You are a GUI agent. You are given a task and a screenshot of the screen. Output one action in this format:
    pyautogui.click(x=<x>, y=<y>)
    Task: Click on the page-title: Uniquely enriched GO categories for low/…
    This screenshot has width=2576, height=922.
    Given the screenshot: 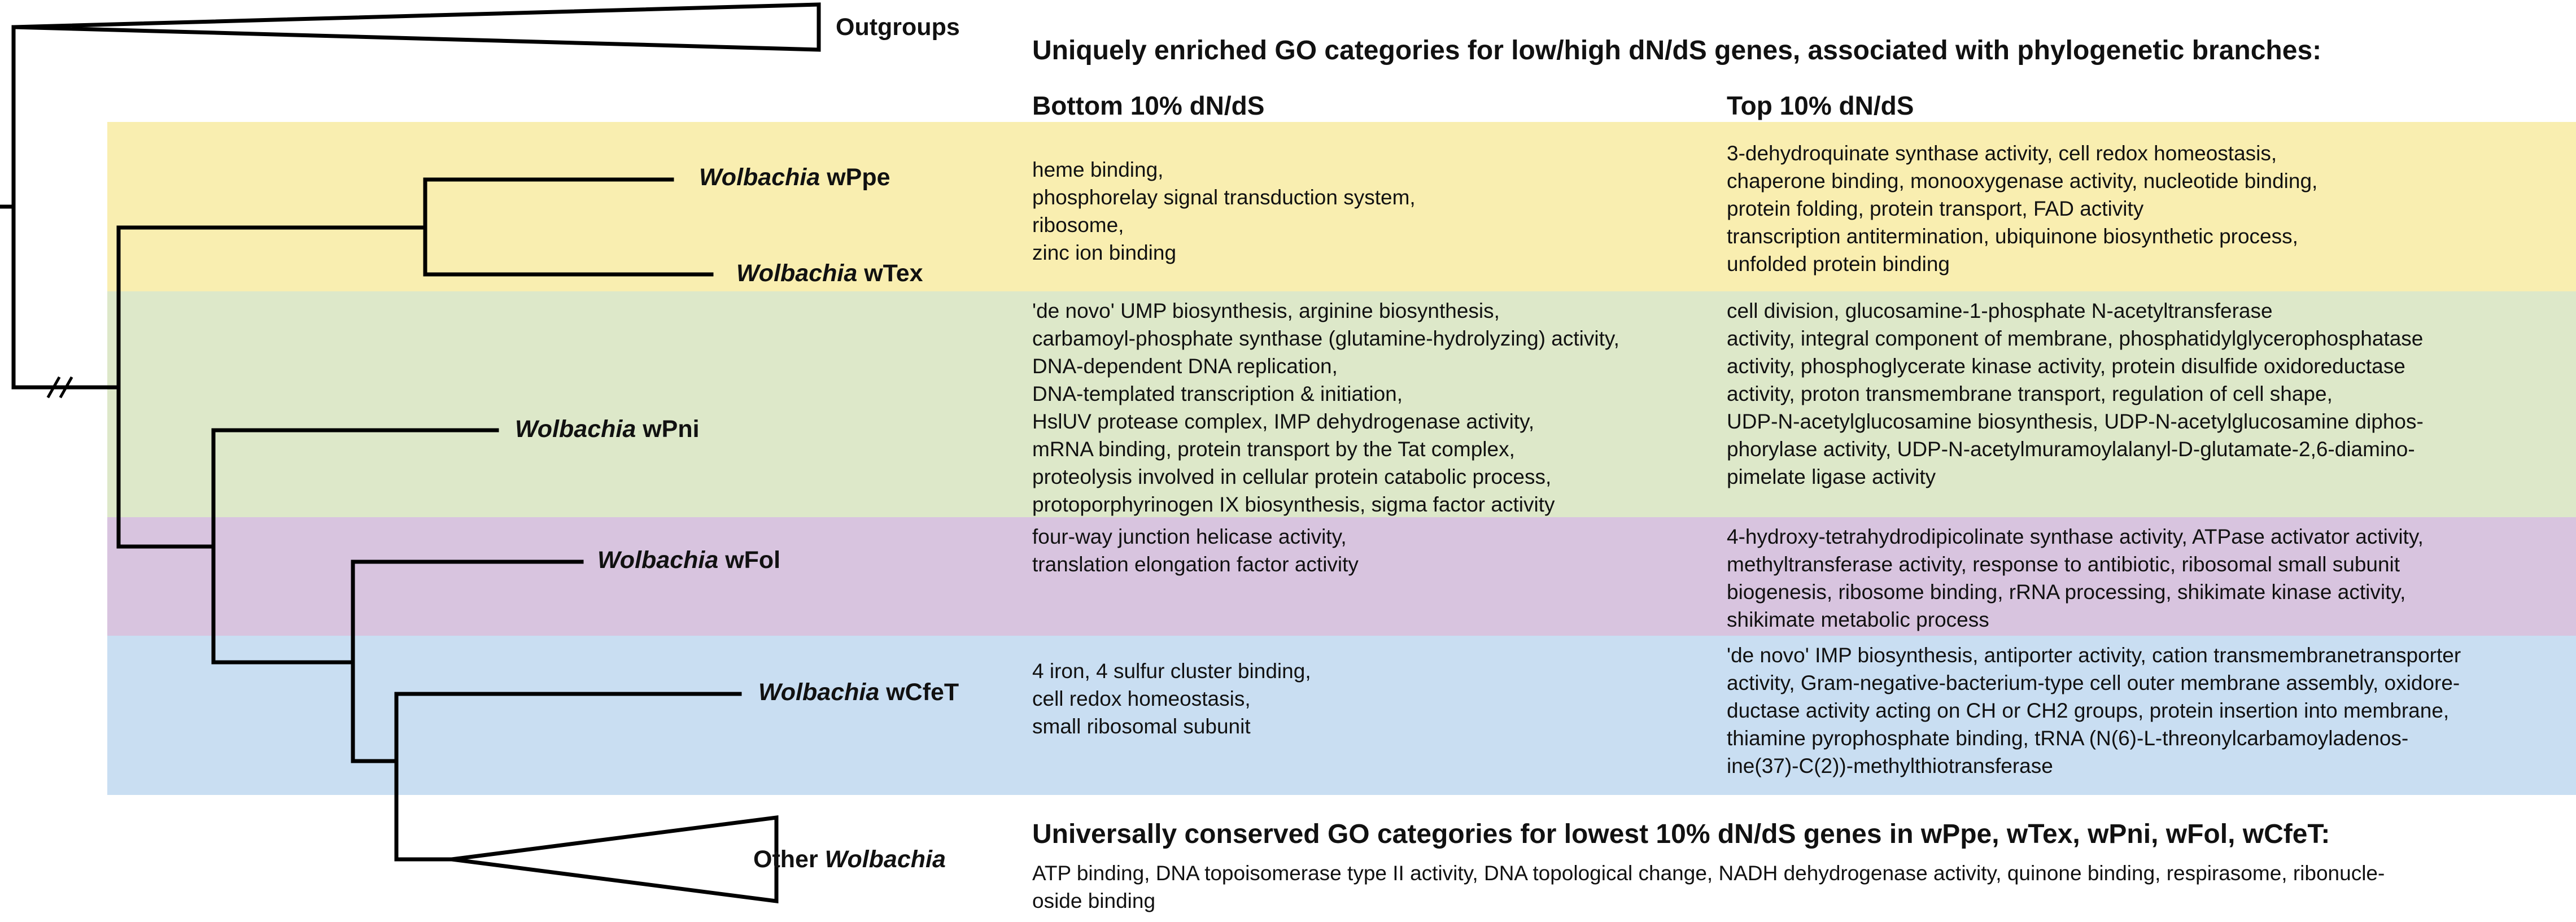 What is the action you would take?
    pyautogui.click(x=1677, y=51)
    